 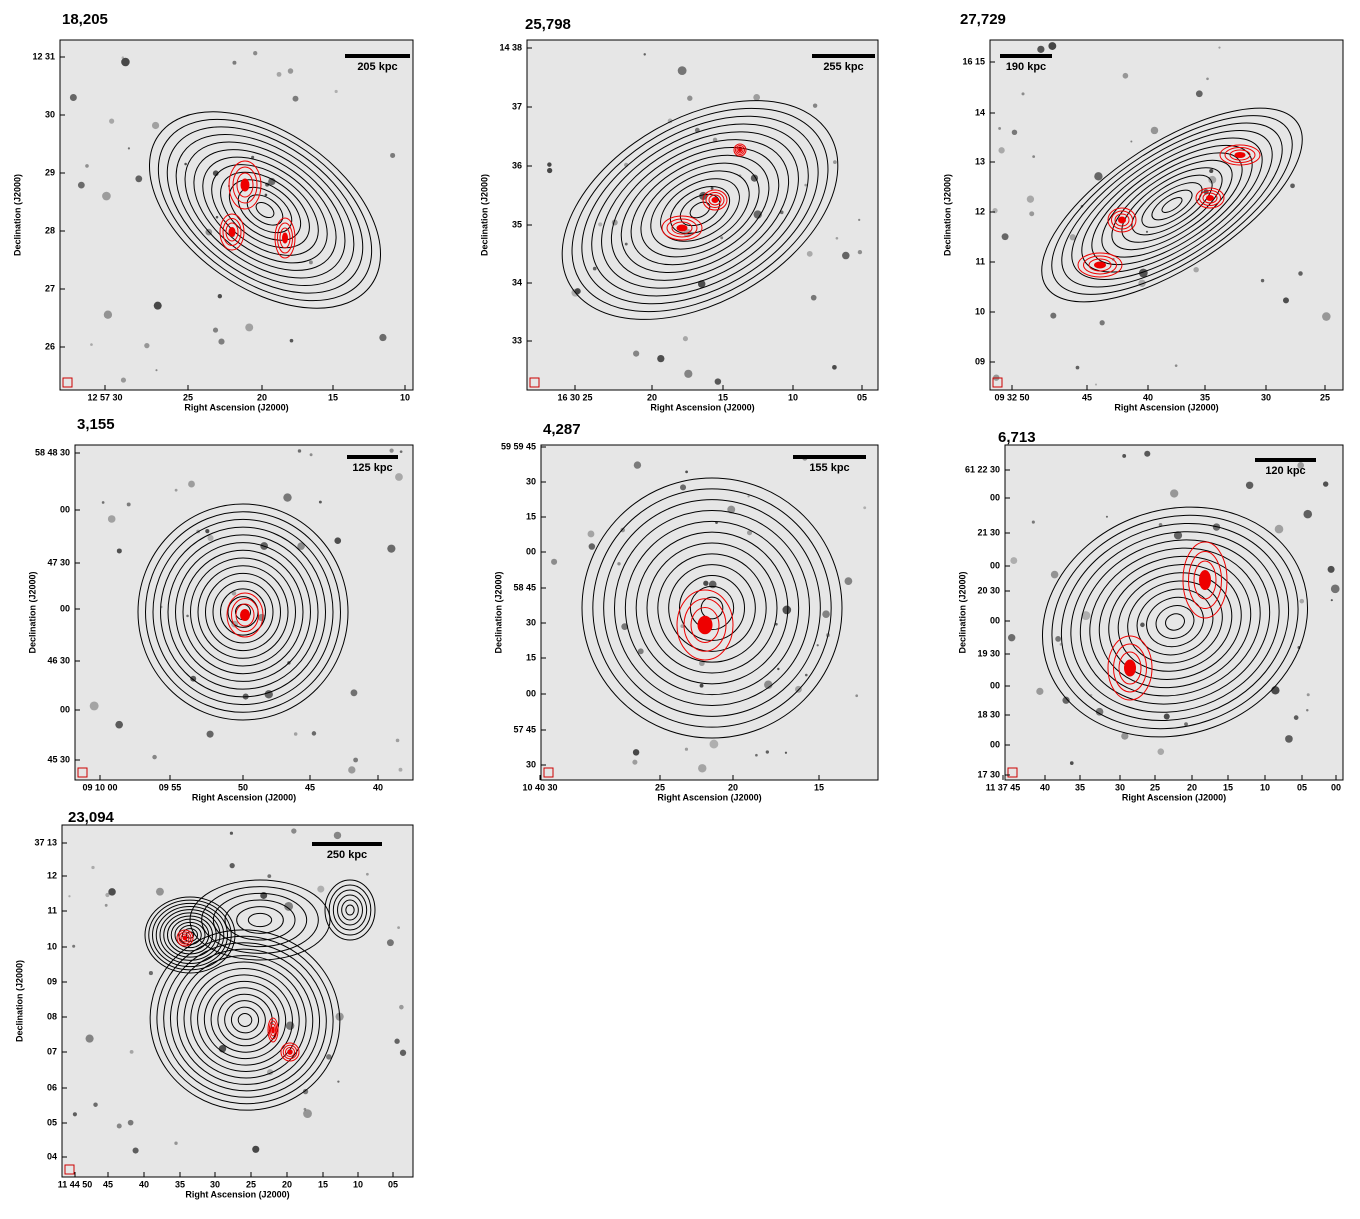 I want to click on image-background, so click(x=237, y=1001).